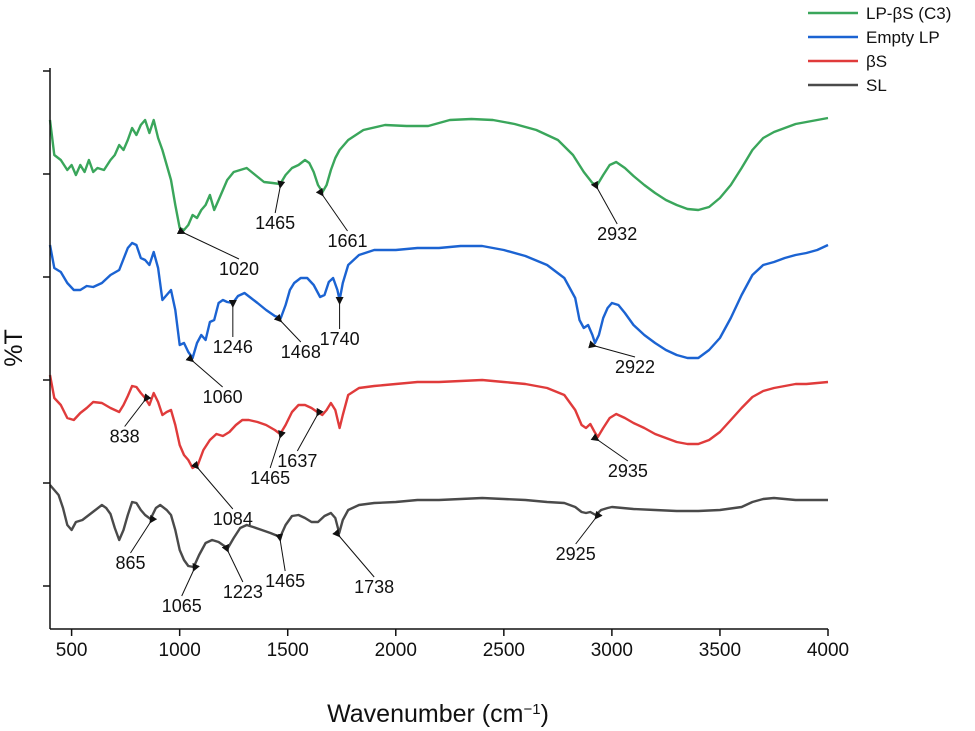 This screenshot has height=731, width=975. I want to click on legend-label-lp-betas-c3: LP-βS (C3), so click(908, 13).